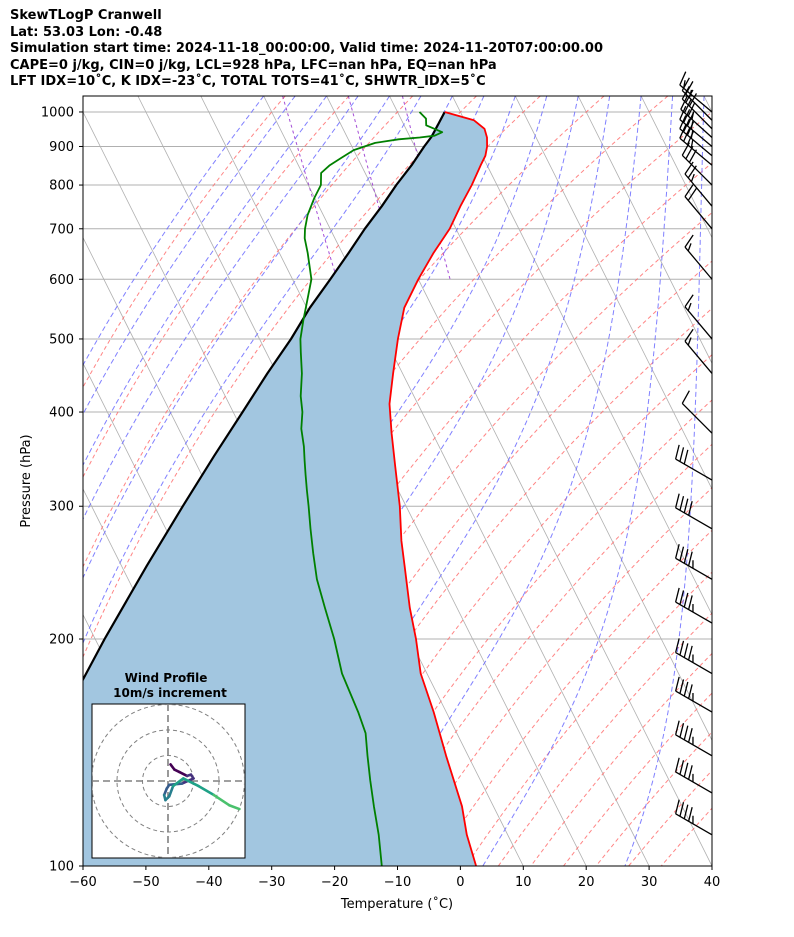  Describe the element at coordinates (166, 678) in the screenshot. I see `hodograph-title: Wind Profile` at that location.